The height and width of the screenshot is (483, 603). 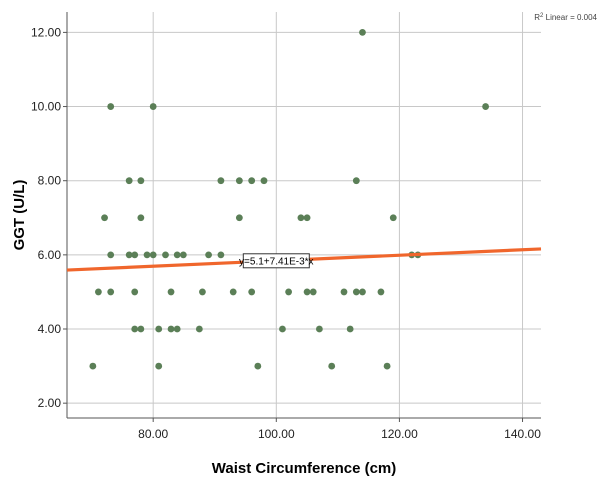 What do you see at coordinates (339, 429) in the screenshot?
I see `x-axis-ticks: 80.00 100.00 120.00 140.00` at bounding box center [339, 429].